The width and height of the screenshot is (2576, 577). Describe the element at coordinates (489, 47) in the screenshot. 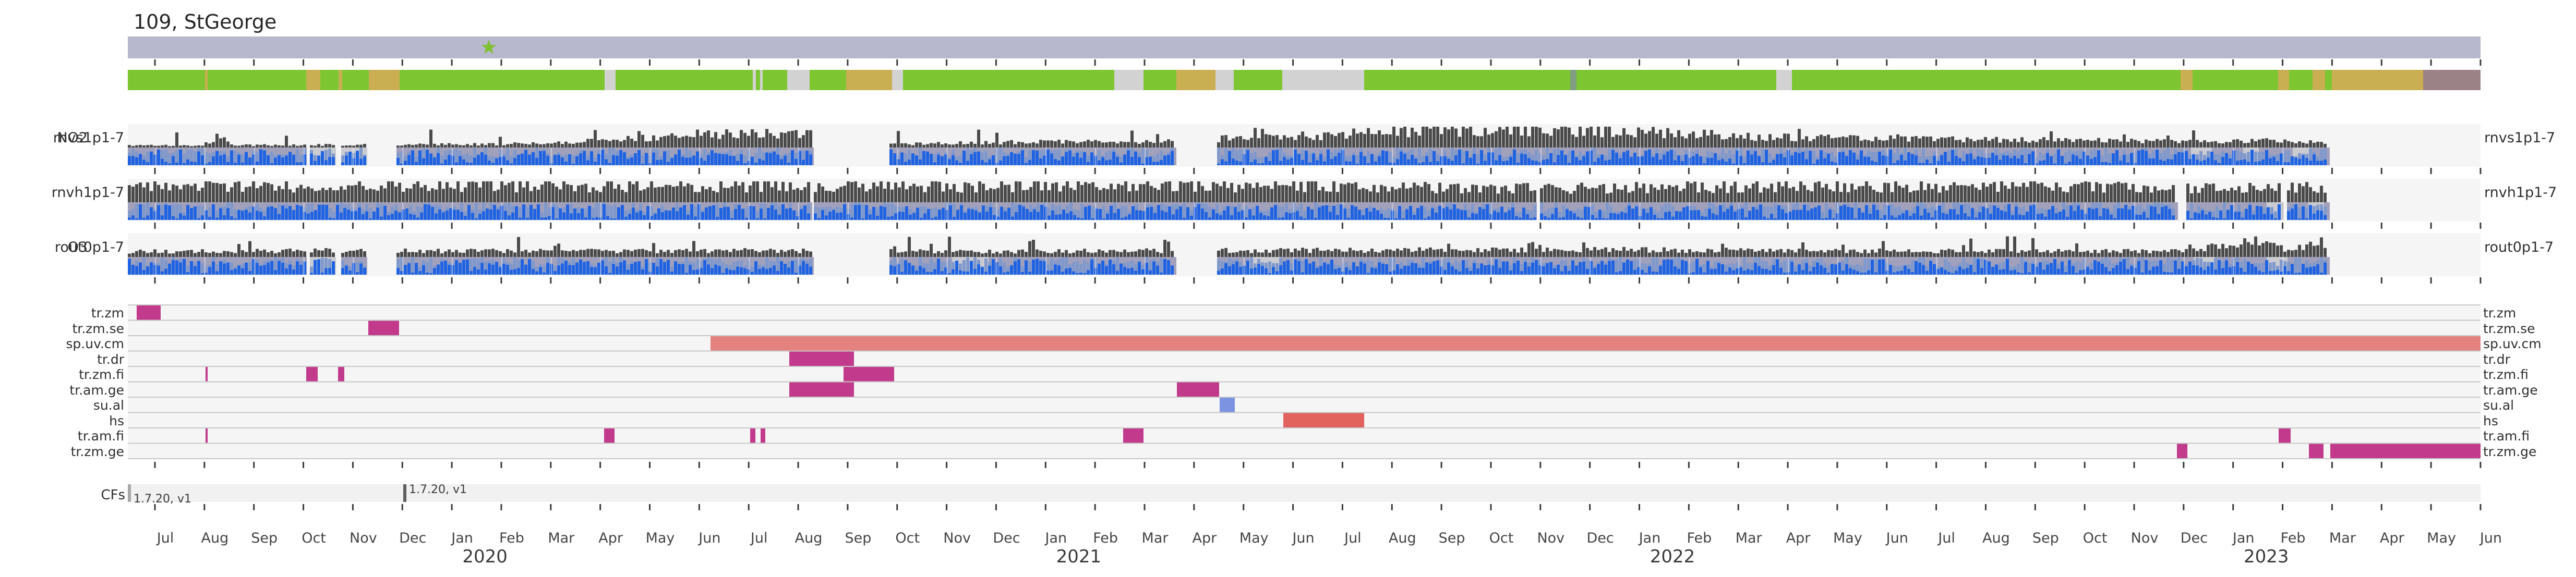

I see `star-marker-icon` at that location.